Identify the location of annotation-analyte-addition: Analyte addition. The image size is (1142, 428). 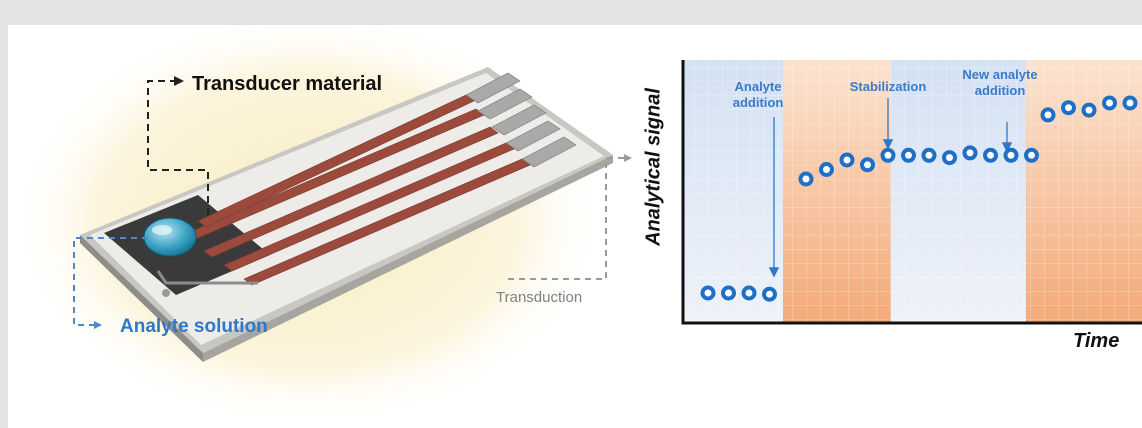
(758, 95).